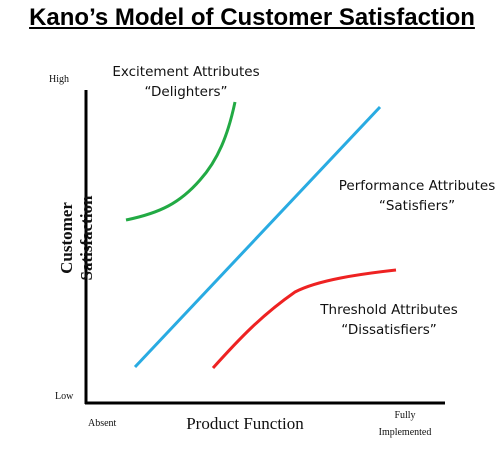 This screenshot has height=456, width=504. I want to click on diagram-title: Kano’s Model of Customer Satisfaction, so click(252, 17).